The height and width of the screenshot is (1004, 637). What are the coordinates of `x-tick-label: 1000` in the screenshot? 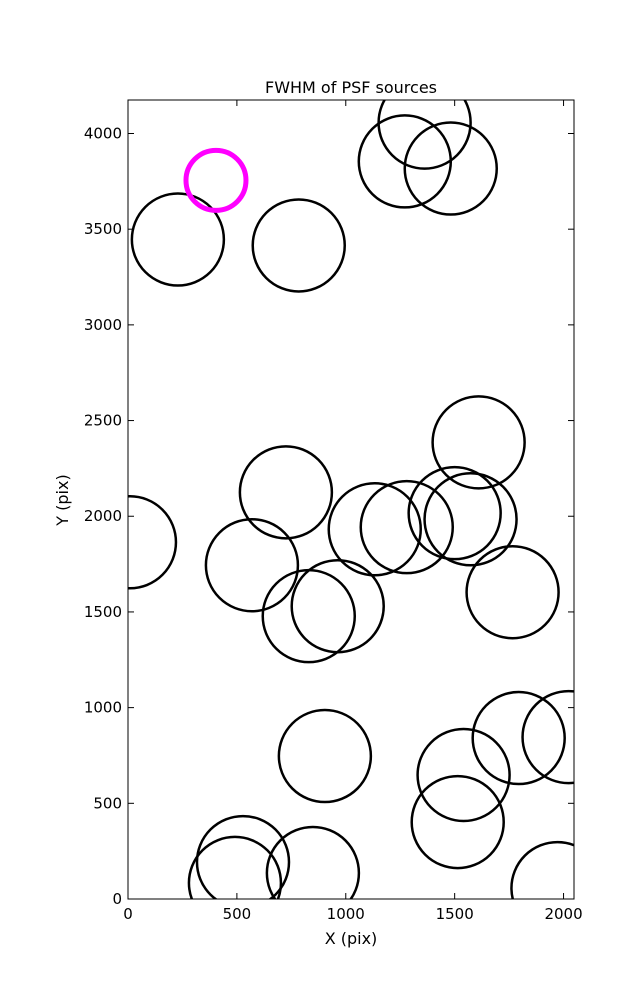 It's located at (346, 914).